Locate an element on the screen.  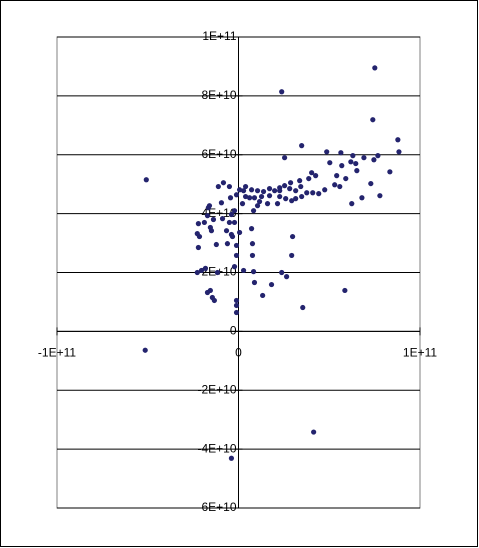
y-tick-label: 0 is located at coordinates (233, 331).